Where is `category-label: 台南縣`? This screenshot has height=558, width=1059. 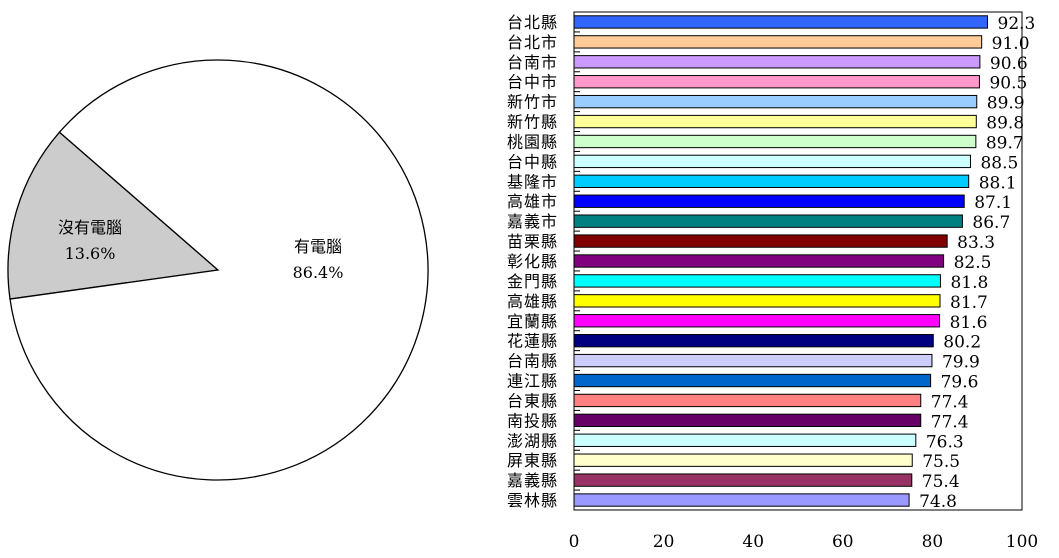
category-label: 台南縣 is located at coordinates (532, 361).